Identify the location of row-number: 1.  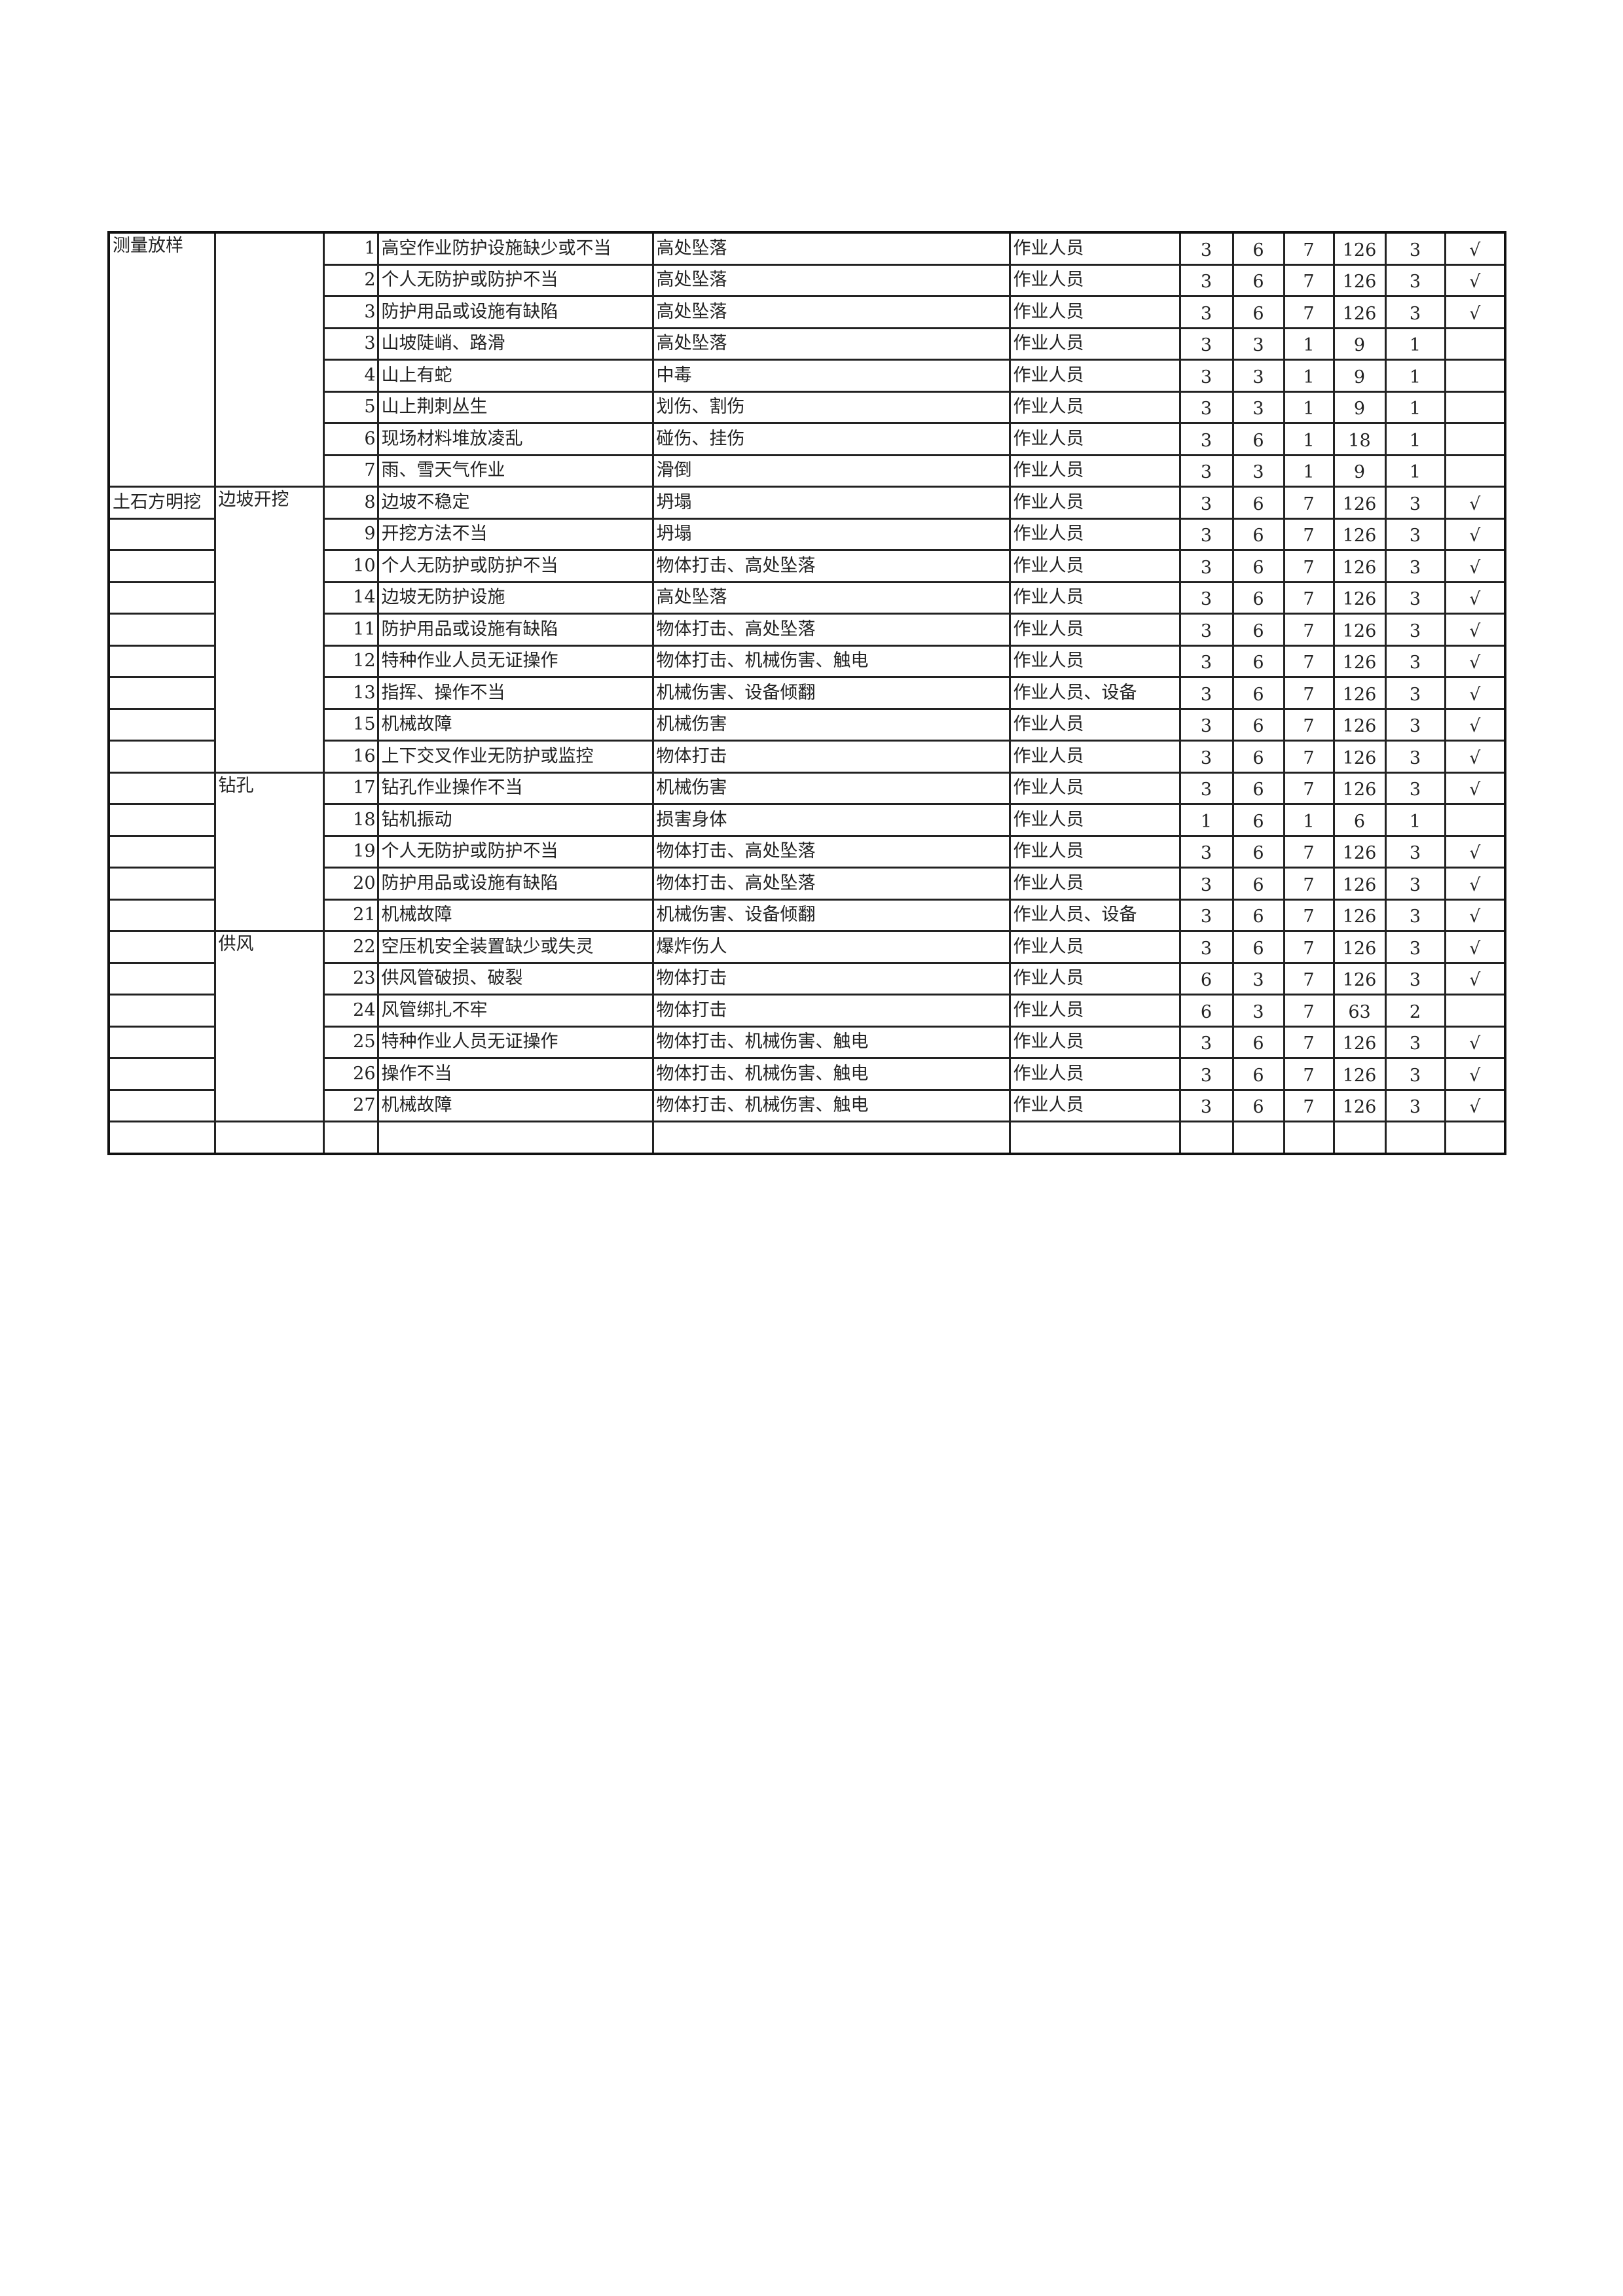
(350, 248).